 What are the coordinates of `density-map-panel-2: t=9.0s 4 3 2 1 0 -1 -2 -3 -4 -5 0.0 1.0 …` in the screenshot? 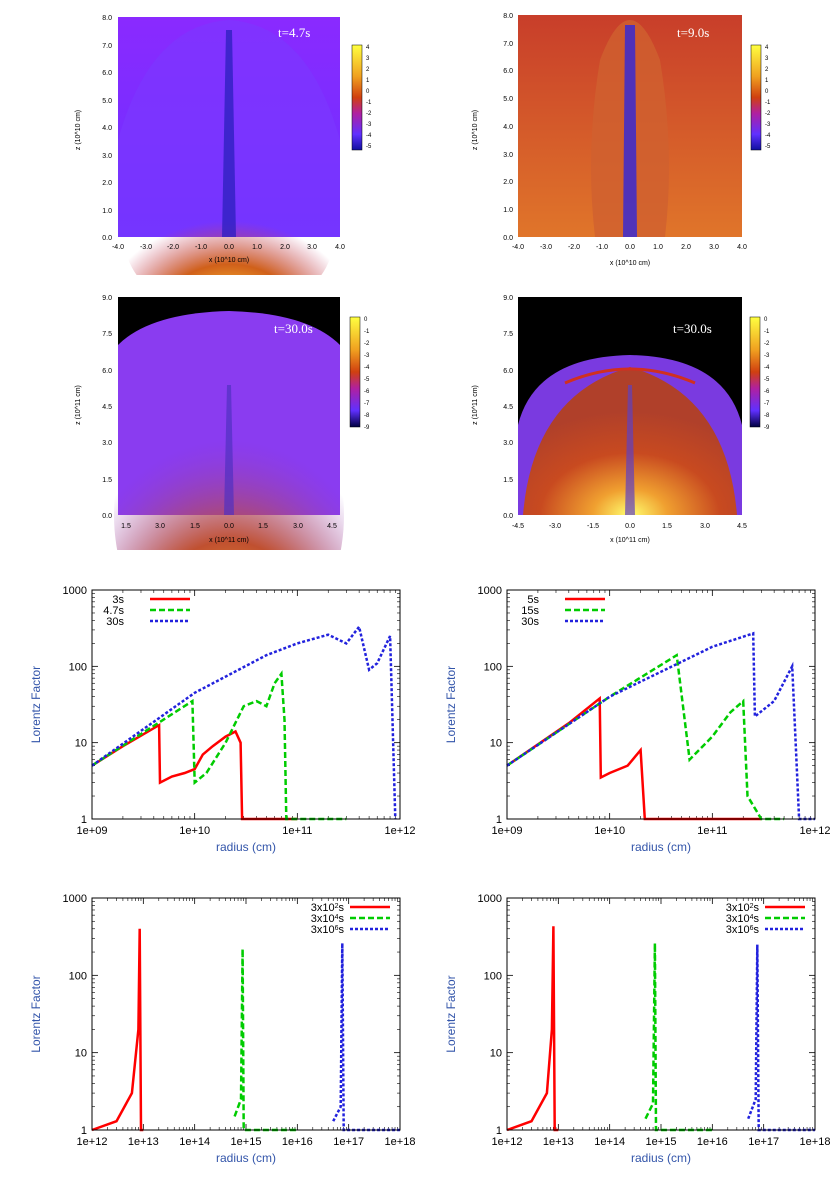 It's located at (621, 140).